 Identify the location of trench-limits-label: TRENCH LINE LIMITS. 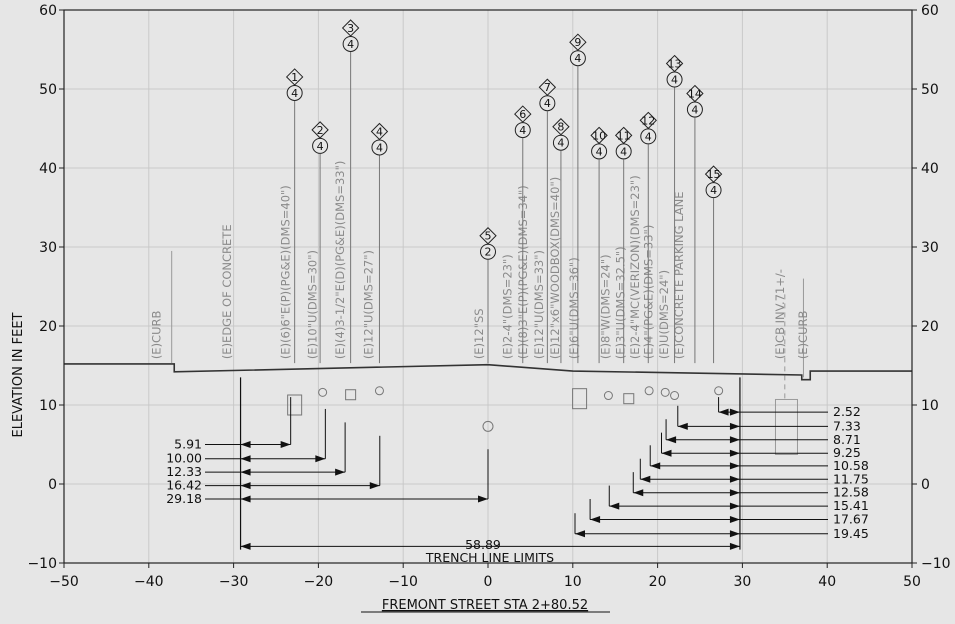
(489, 557).